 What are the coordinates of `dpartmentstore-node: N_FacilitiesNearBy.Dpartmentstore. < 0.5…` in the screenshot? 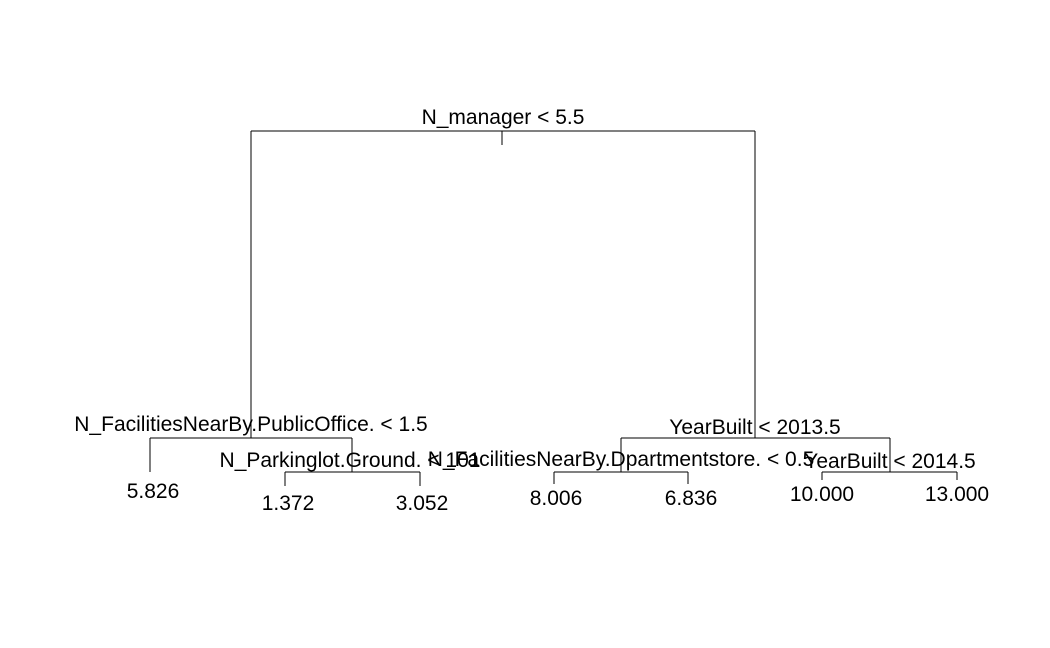 It's located at (621, 479).